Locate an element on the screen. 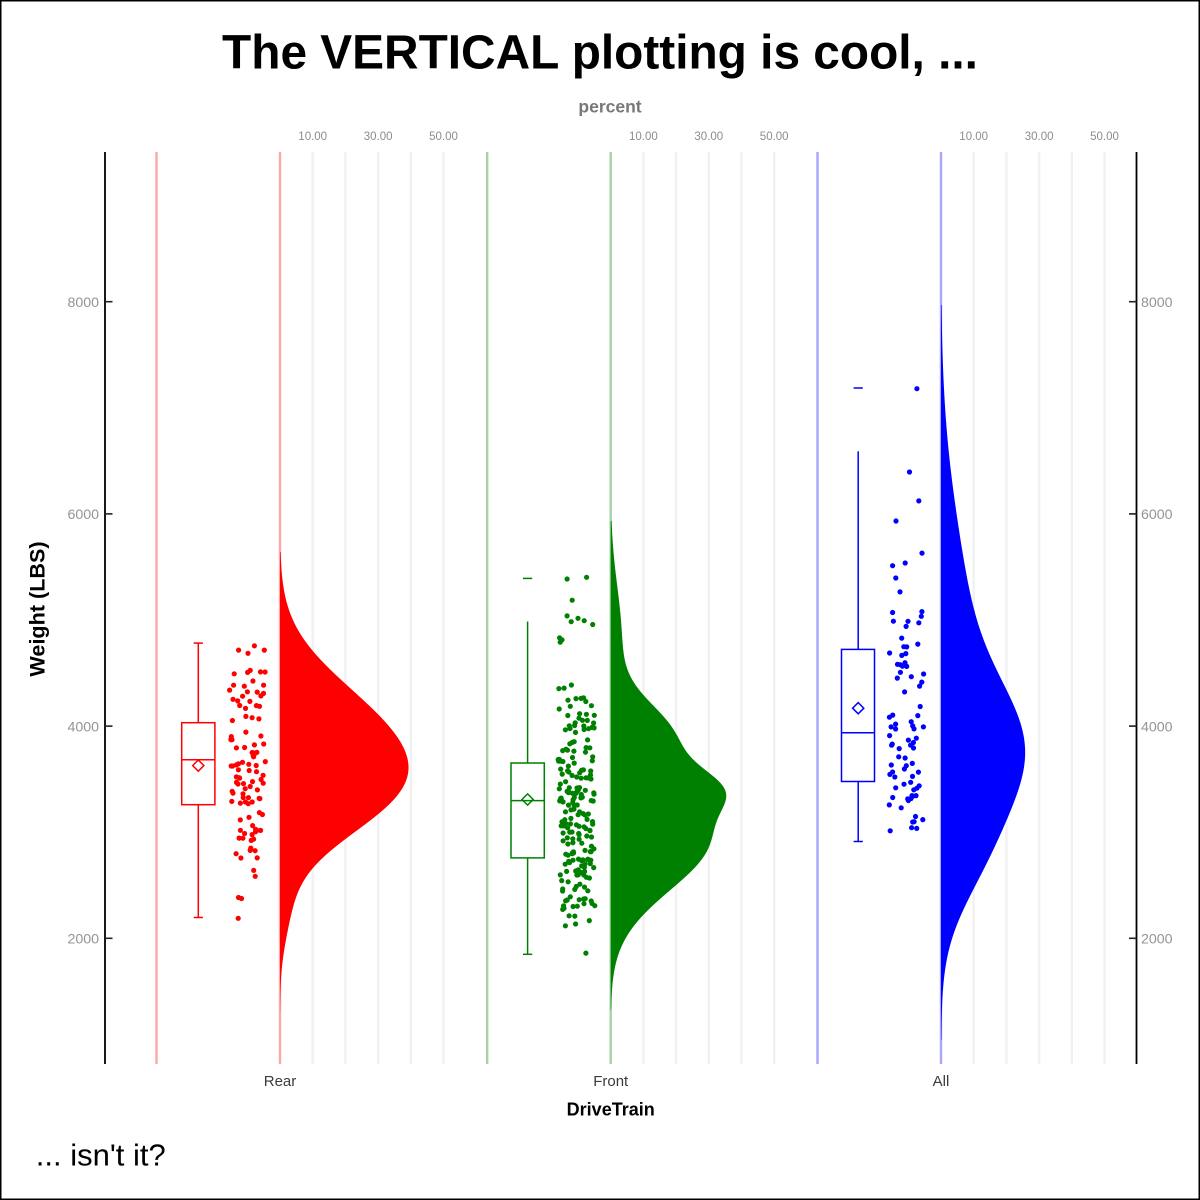  svg-text: The VERTICAL plotting is cool, is located at coordinates (600, 52).